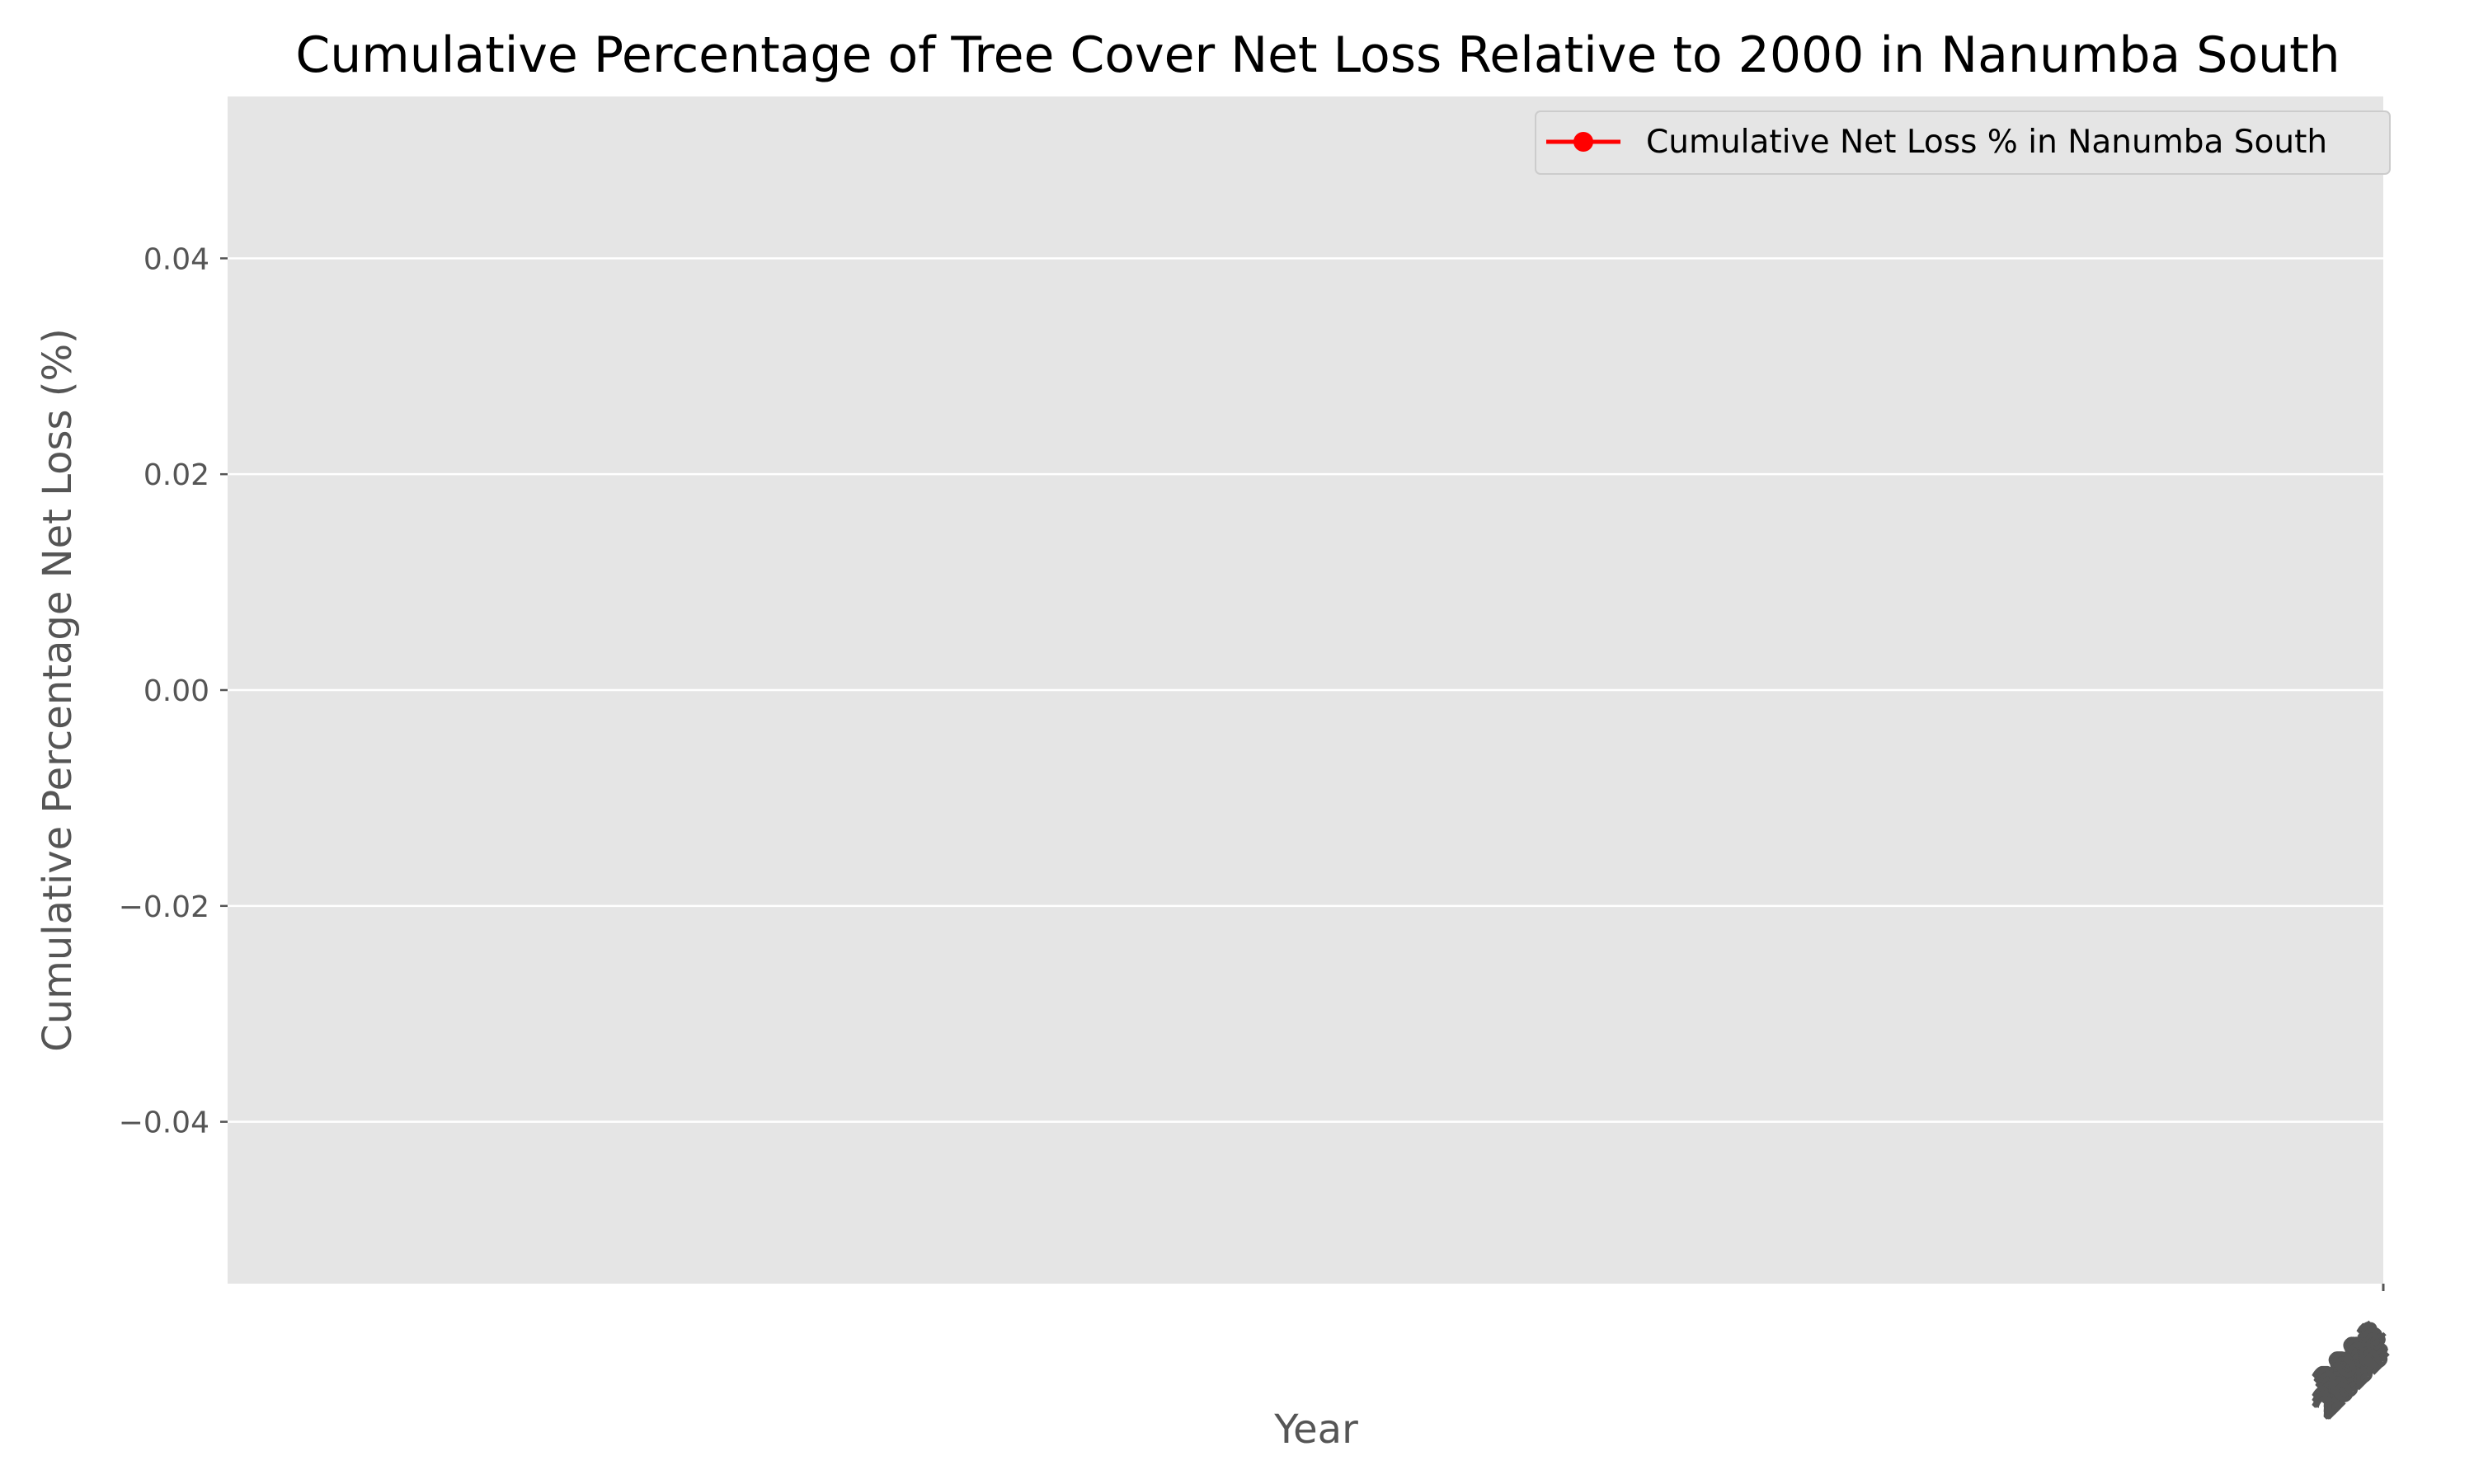 Image resolution: width=2474 pixels, height=1484 pixels. What do you see at coordinates (176, 259) in the screenshot?
I see `y-tick-label-0: 0.04` at bounding box center [176, 259].